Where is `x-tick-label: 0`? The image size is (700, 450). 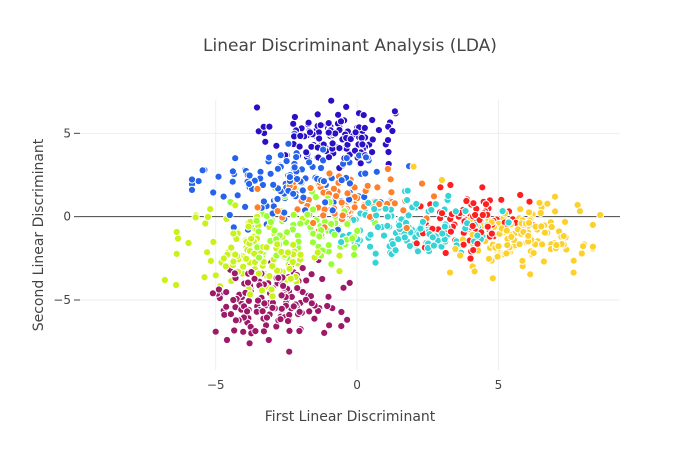
x-tick-label: 0 is located at coordinates (357, 385).